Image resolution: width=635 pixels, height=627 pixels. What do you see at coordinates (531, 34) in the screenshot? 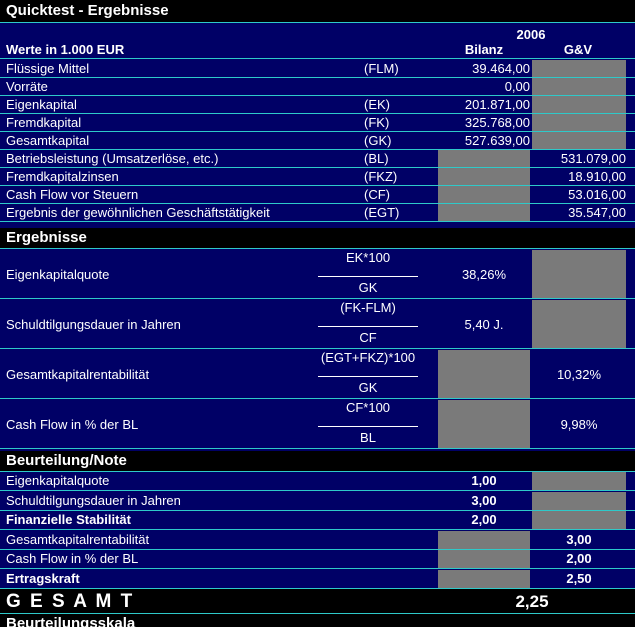
I see `year-label: 2006` at bounding box center [531, 34].